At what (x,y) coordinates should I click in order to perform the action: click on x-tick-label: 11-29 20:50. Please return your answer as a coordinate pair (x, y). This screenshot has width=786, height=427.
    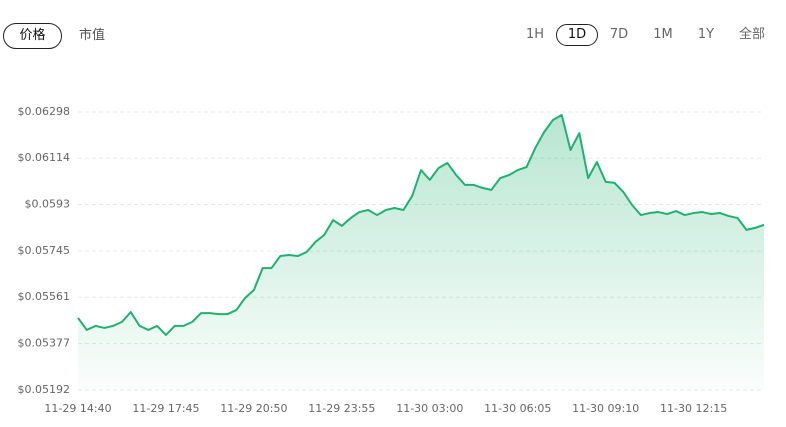
    Looking at the image, I should click on (253, 408).